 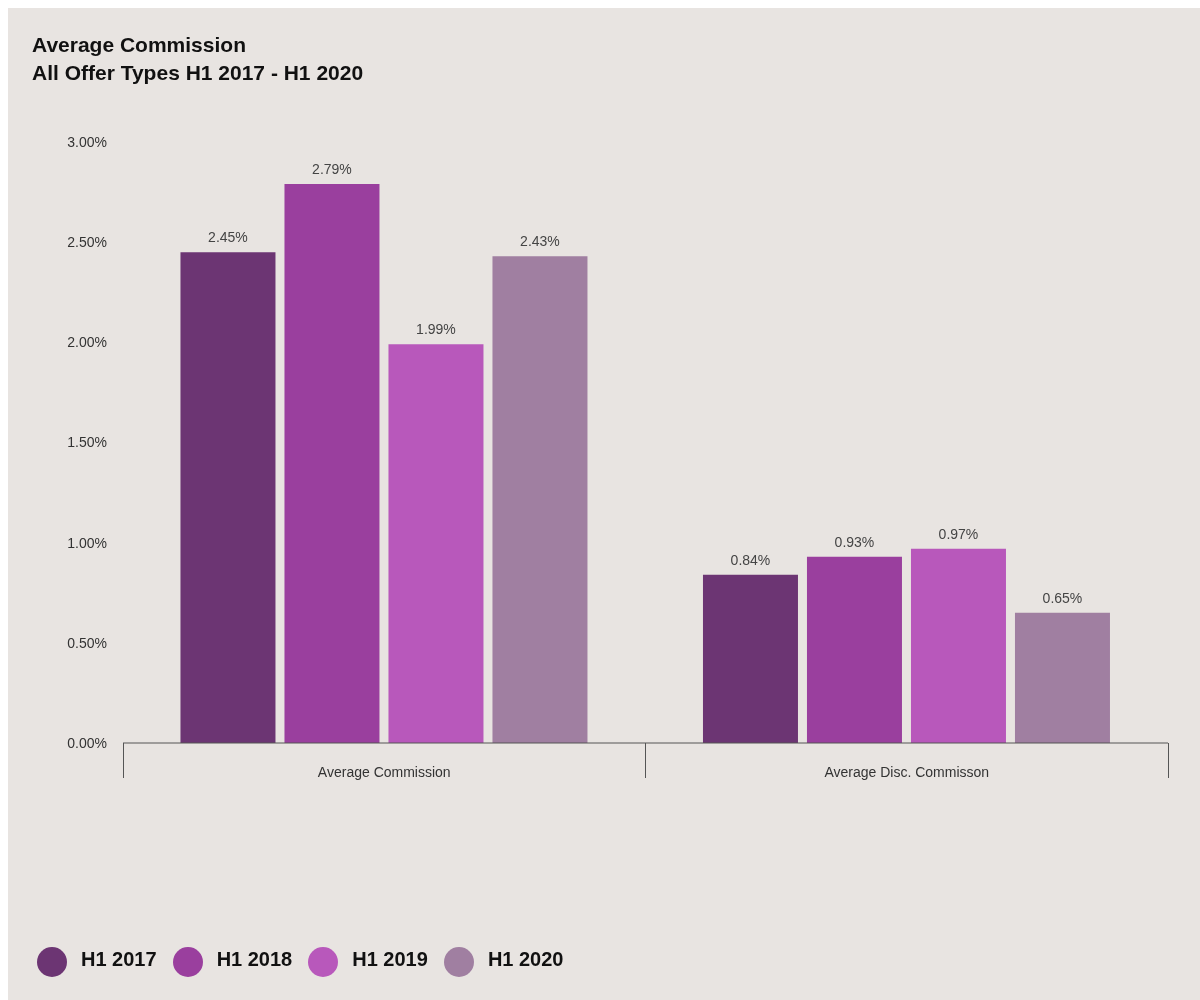 I want to click on y-tick-label: 0.00%, so click(x=87, y=742).